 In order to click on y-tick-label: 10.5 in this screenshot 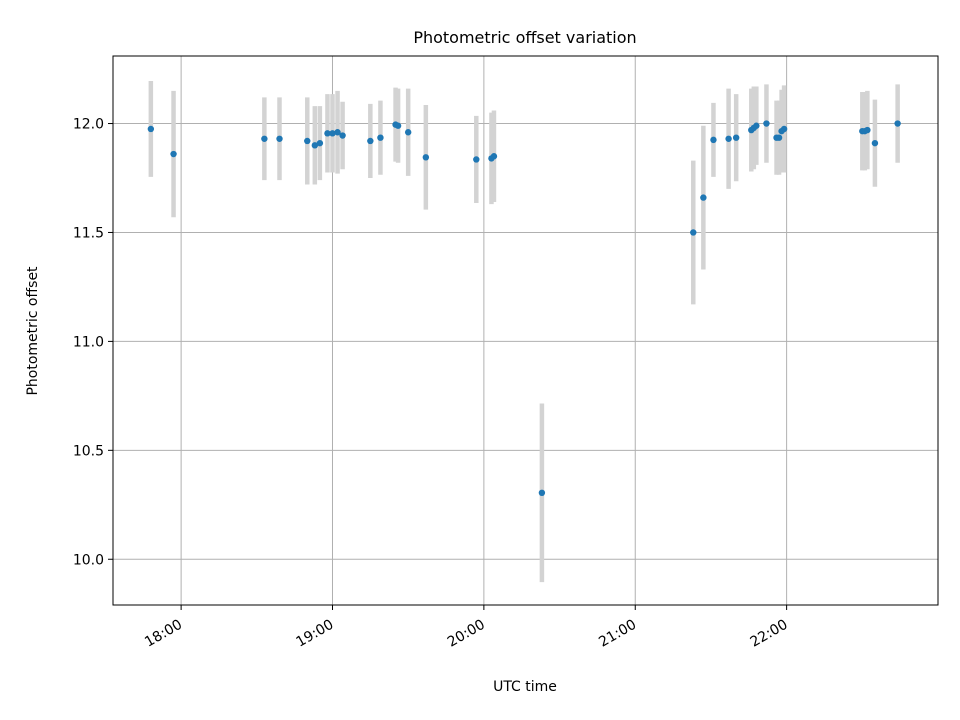, I will do `click(88, 451)`.